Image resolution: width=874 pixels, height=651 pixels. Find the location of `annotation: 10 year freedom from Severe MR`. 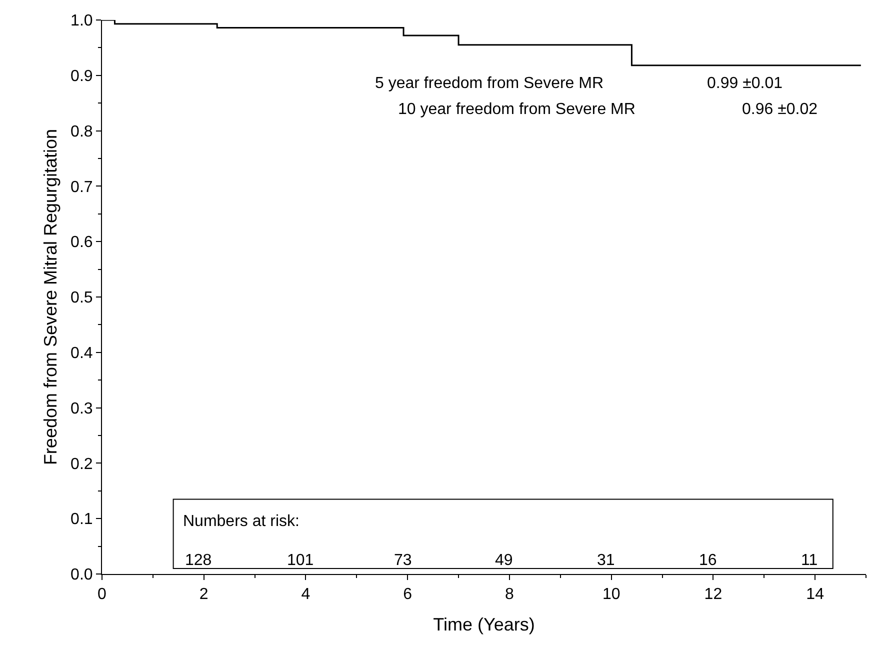

annotation: 10 year freedom from Severe MR is located at coordinates (517, 109).